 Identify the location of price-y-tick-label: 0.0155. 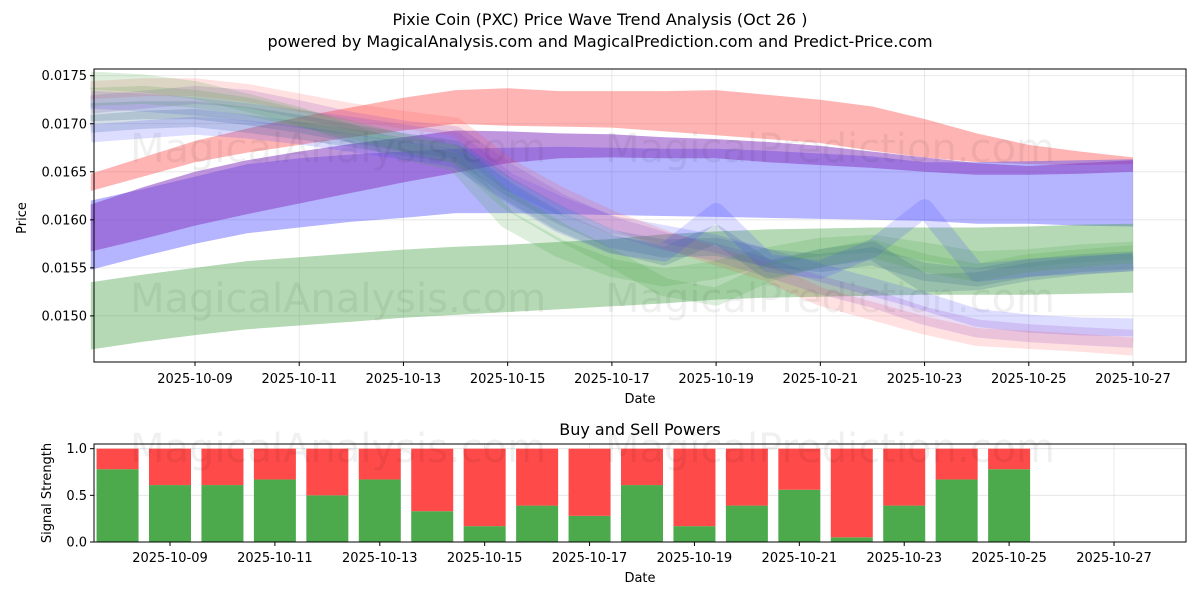
(65, 268).